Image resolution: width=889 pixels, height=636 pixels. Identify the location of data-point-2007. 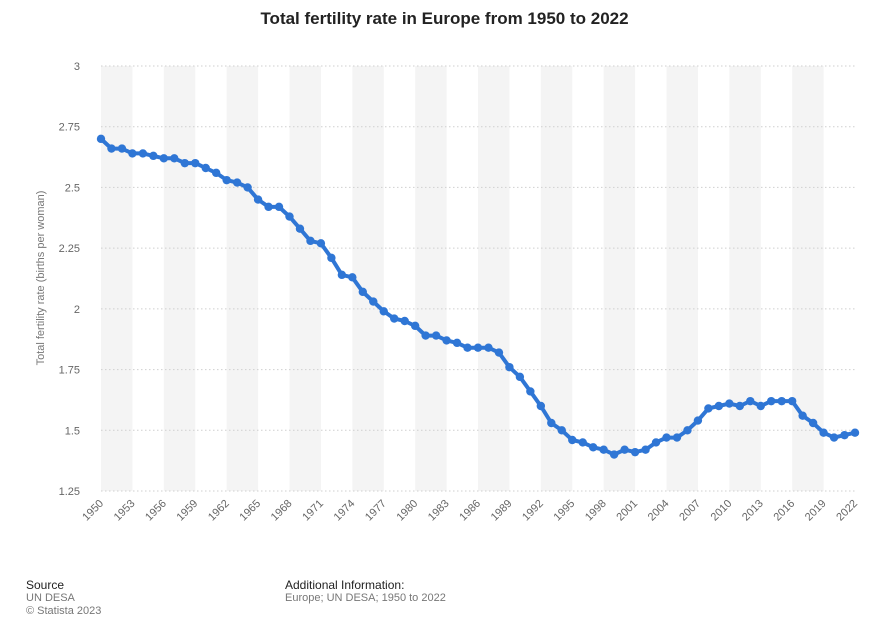
(698, 420).